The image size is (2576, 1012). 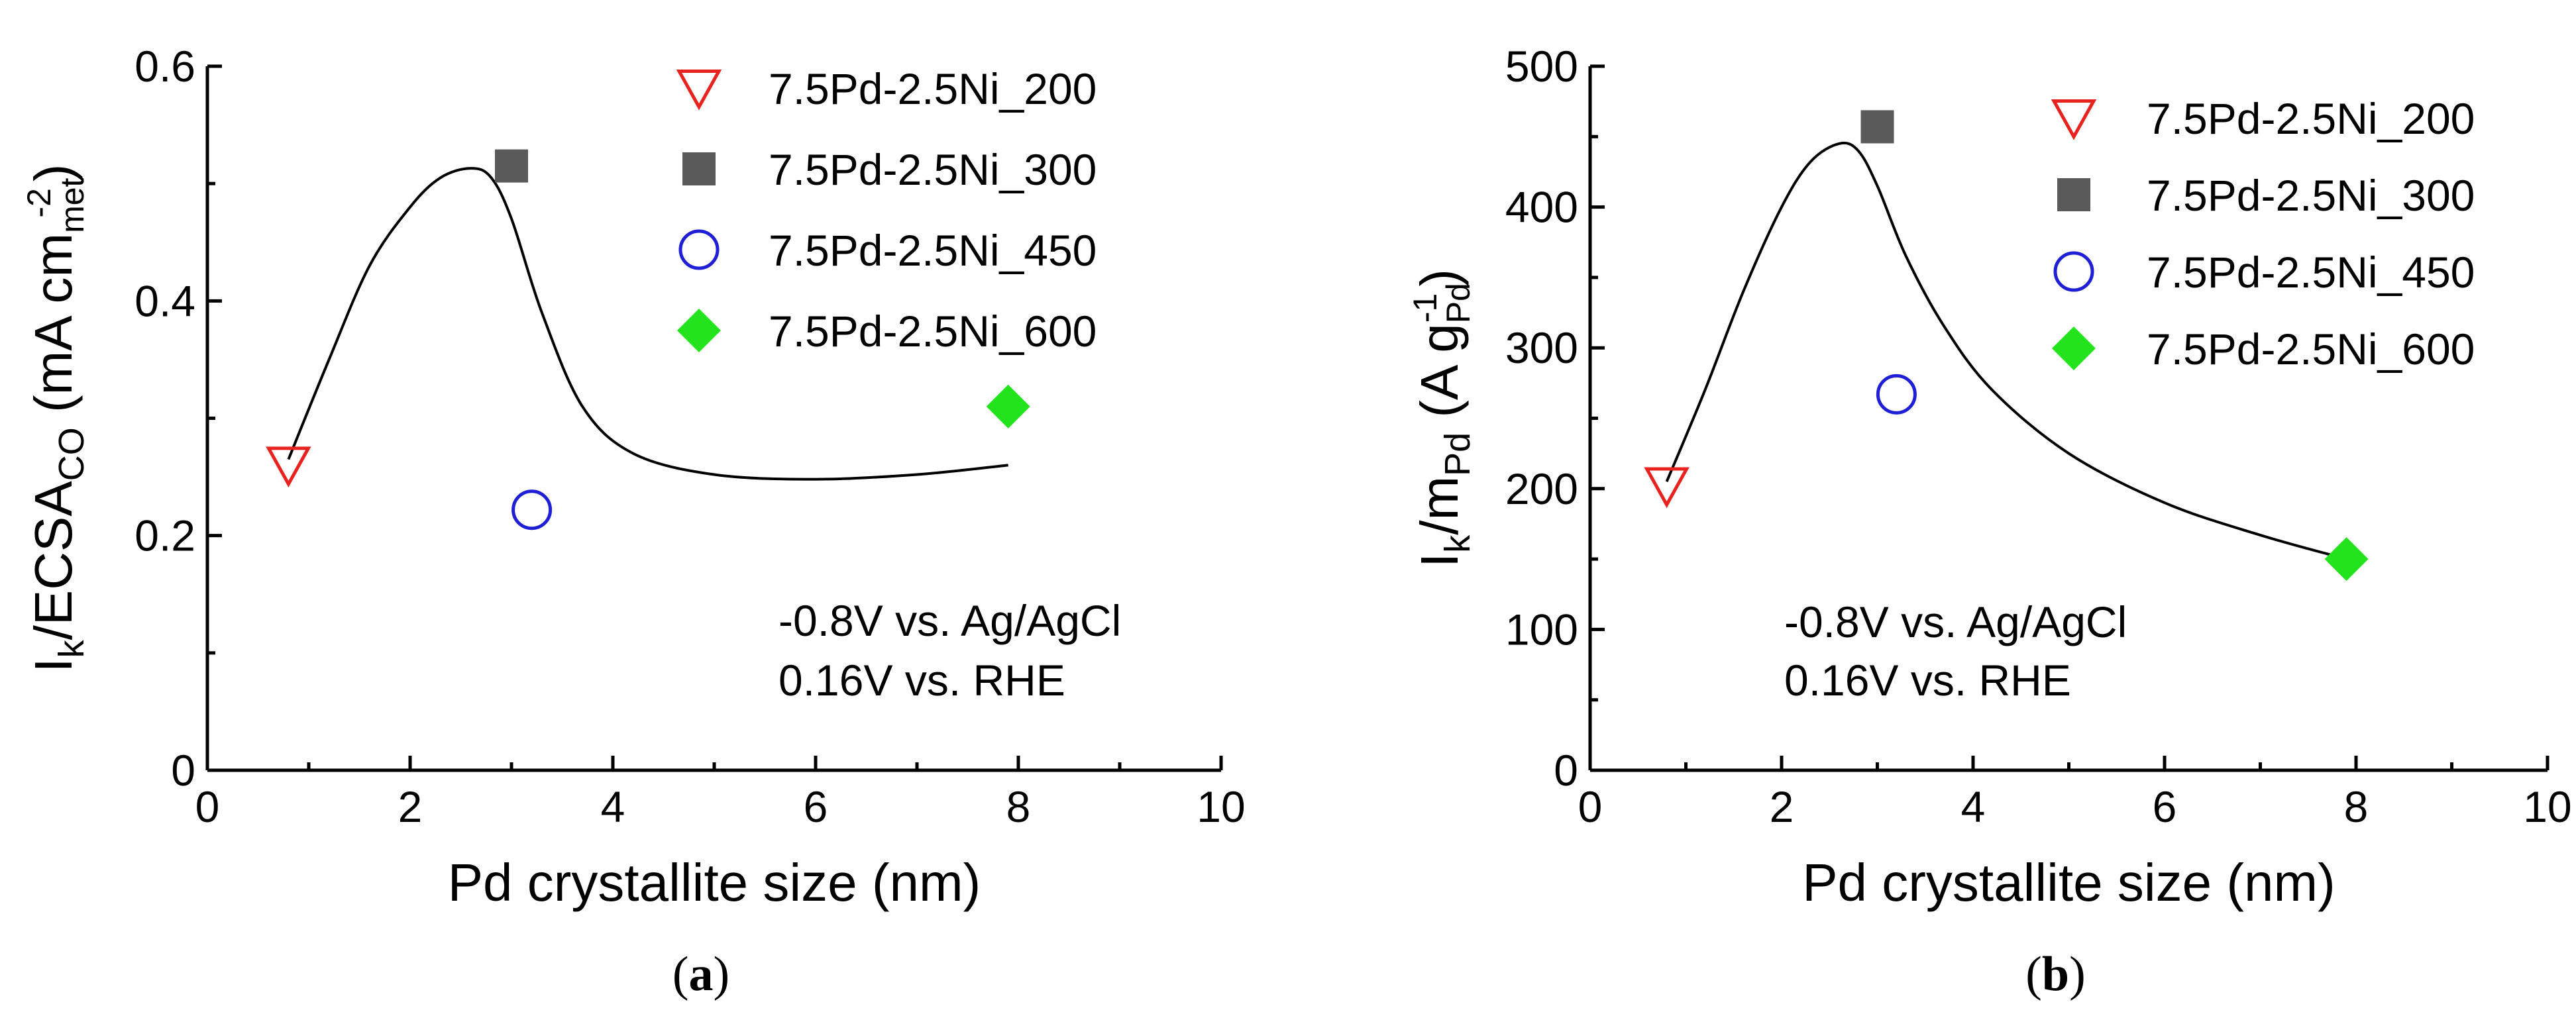 What do you see at coordinates (1541, 629) in the screenshot?
I see `y-tick-label: 100` at bounding box center [1541, 629].